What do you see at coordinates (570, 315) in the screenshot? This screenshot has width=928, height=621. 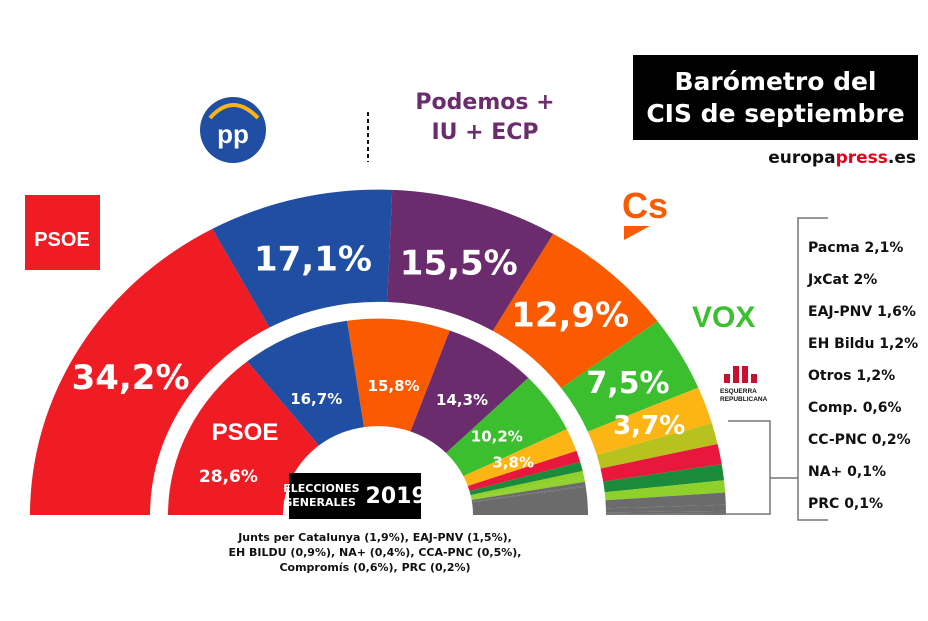 I see `outer-ring-label: 12,9%` at bounding box center [570, 315].